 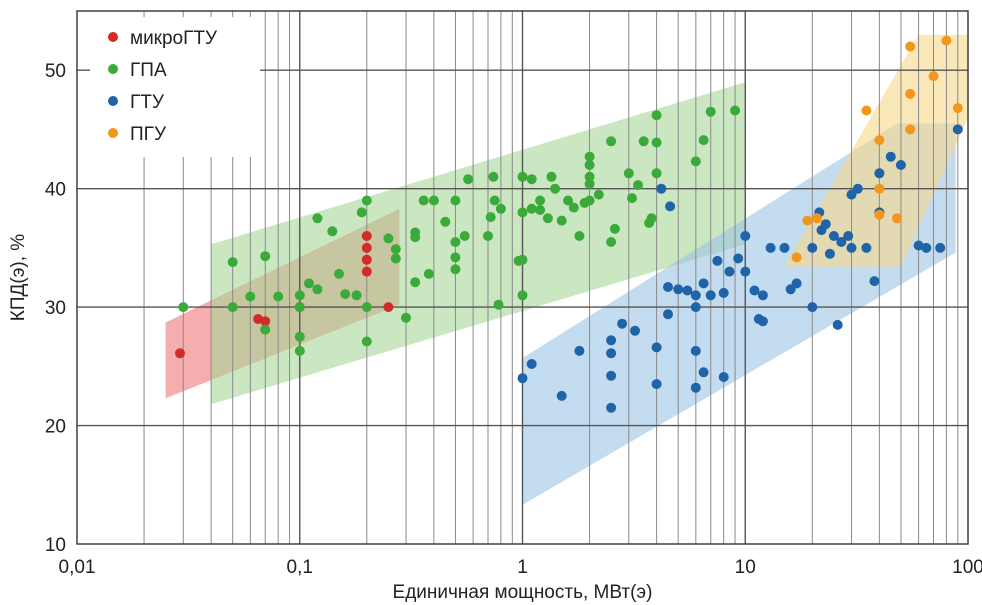 What do you see at coordinates (55, 71) in the screenshot?
I see `y-tick-label: 50` at bounding box center [55, 71].